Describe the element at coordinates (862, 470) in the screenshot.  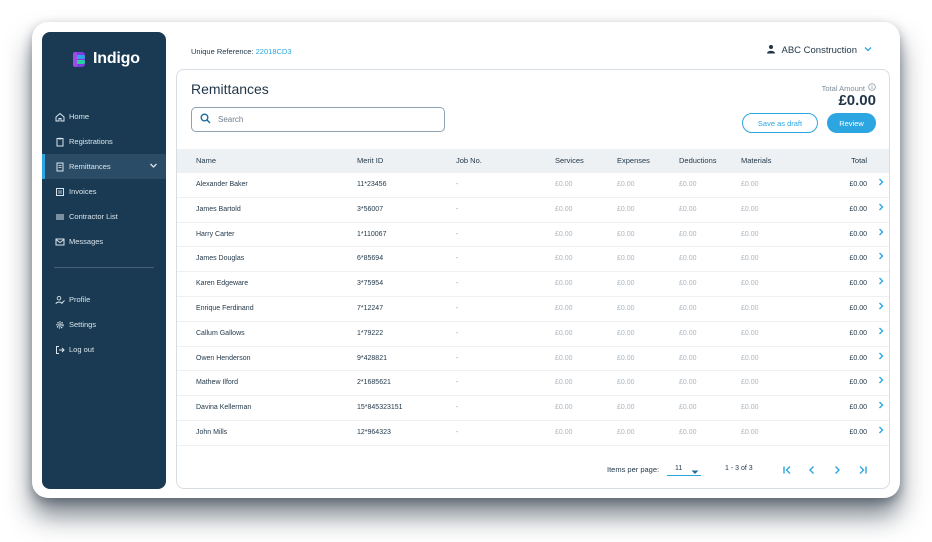
I see `last-page-icon` at that location.